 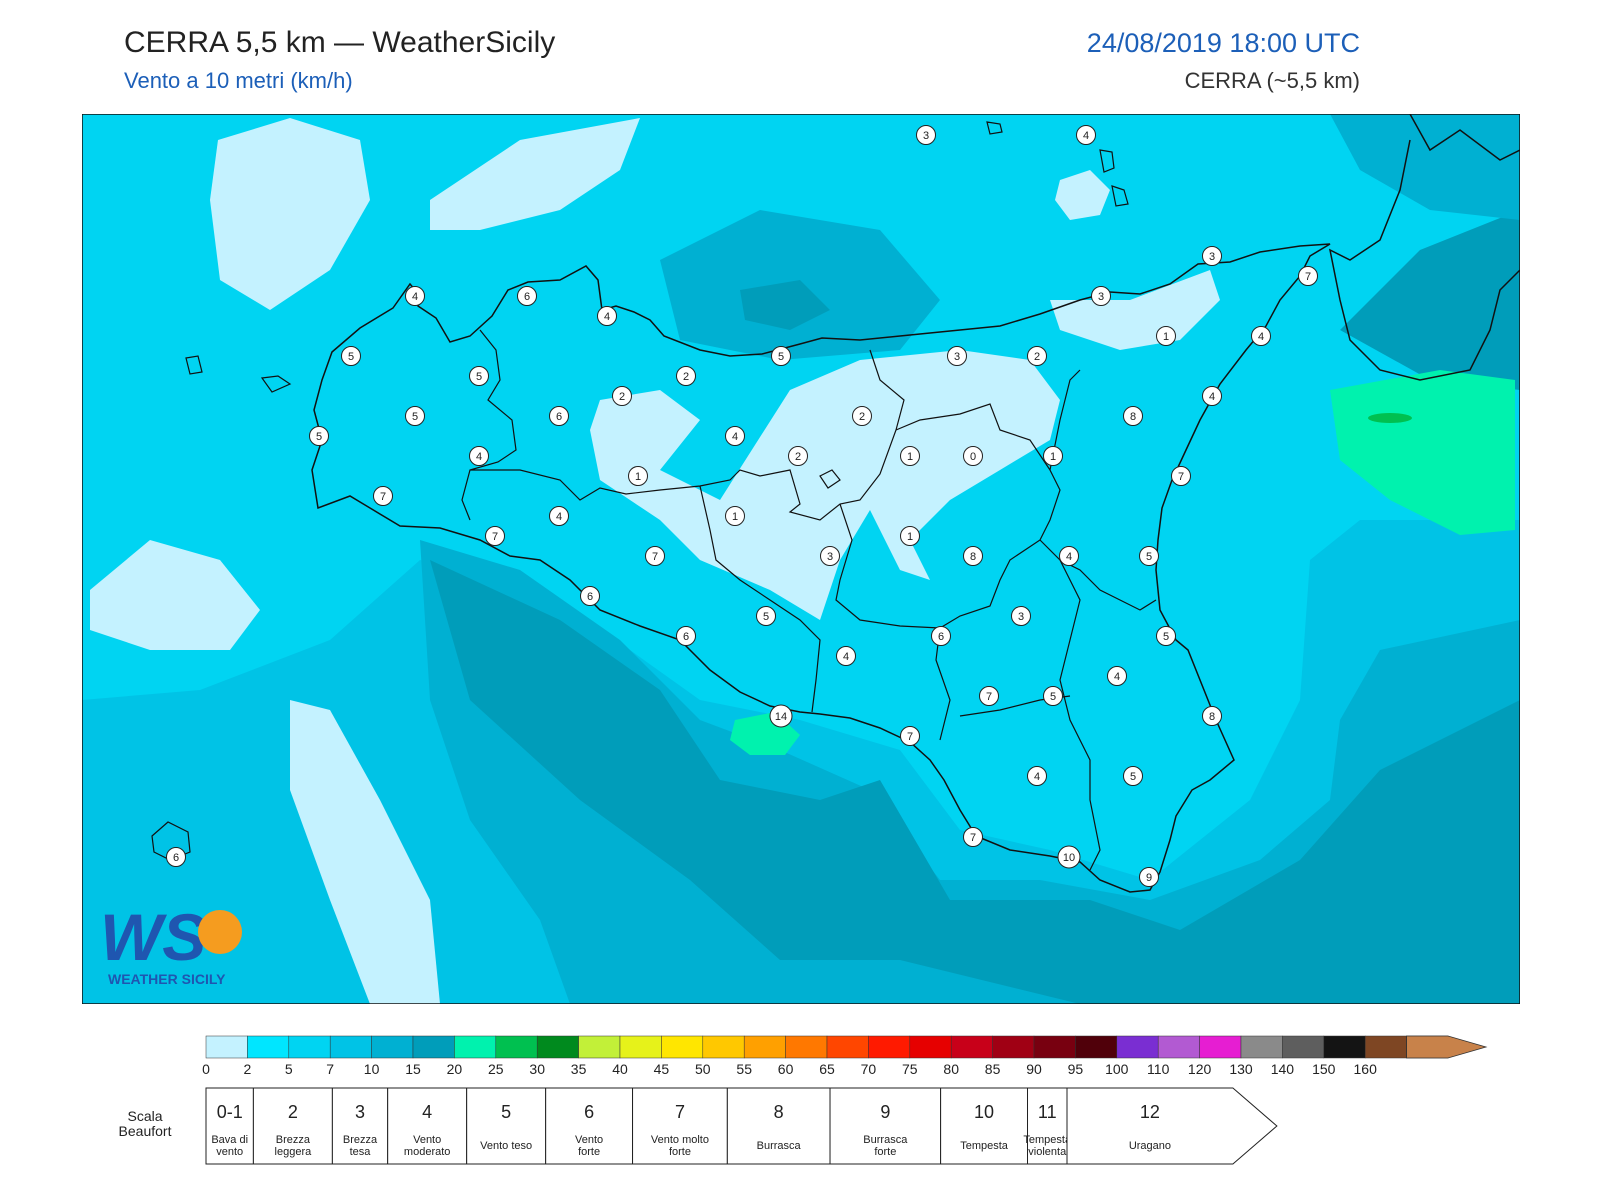 What do you see at coordinates (984, 1146) in the screenshot?
I see `beaufort-description: Tempesta` at bounding box center [984, 1146].